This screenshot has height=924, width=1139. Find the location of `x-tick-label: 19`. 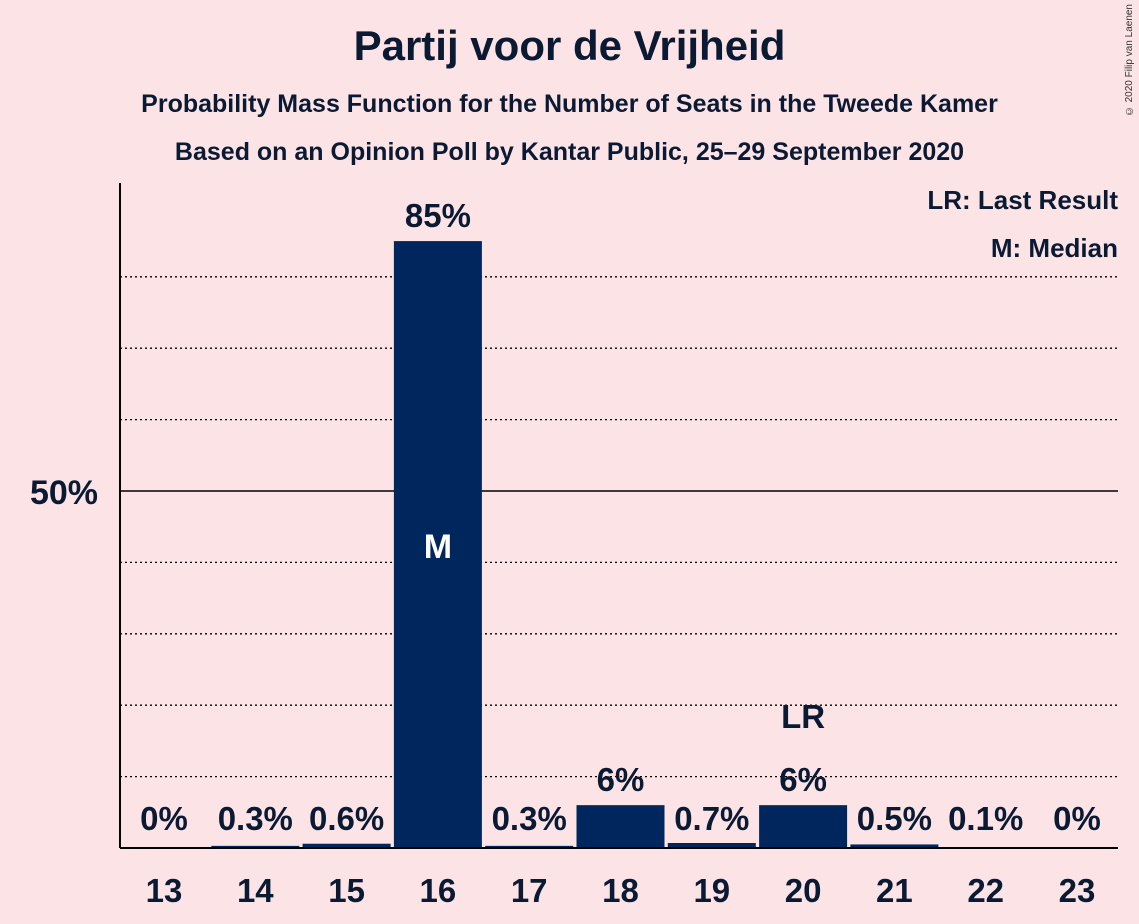

x-tick-label: 19 is located at coordinates (711, 890).